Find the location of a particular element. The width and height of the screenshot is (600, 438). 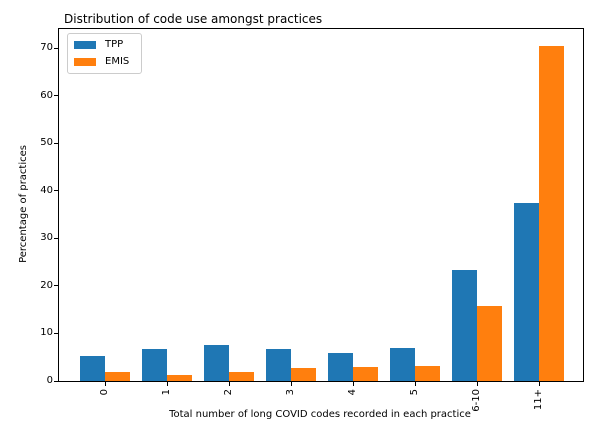

y-tick-label: 40 is located at coordinates (46, 190).